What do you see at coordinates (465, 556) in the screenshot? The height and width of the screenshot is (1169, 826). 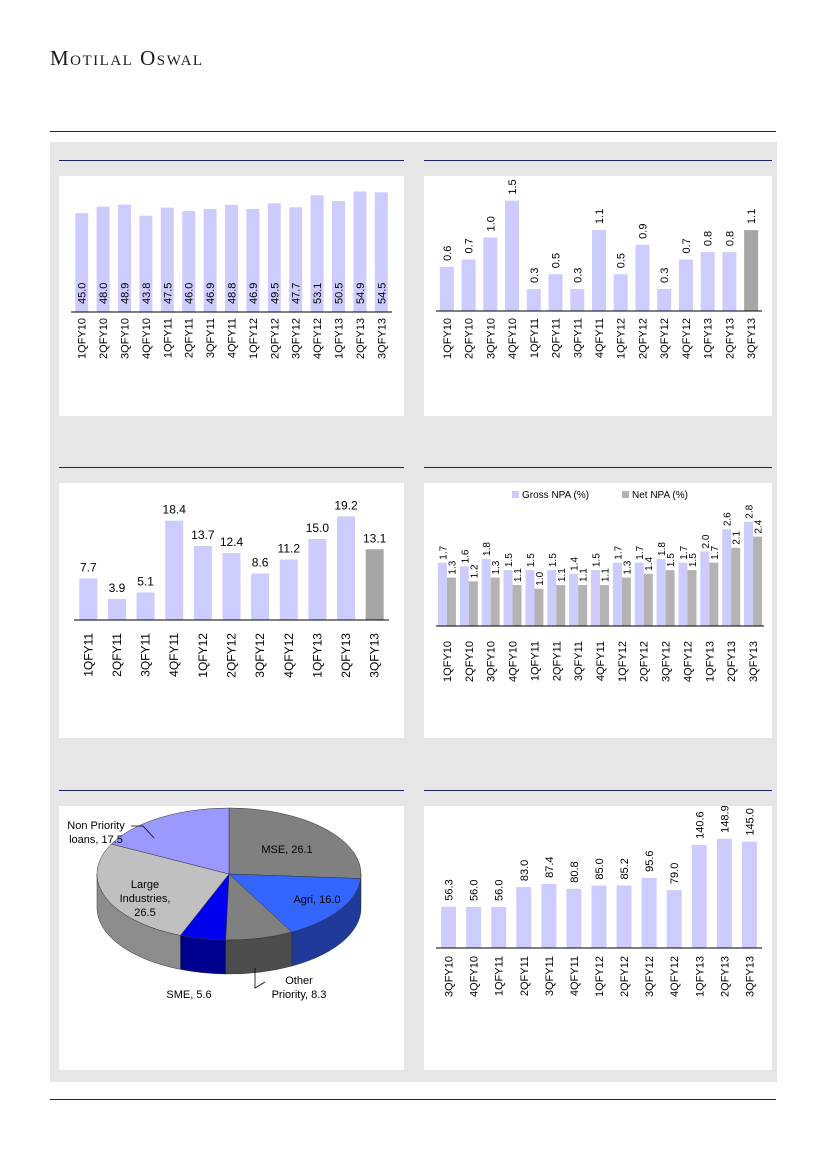 I see `data-label: 1.6` at bounding box center [465, 556].